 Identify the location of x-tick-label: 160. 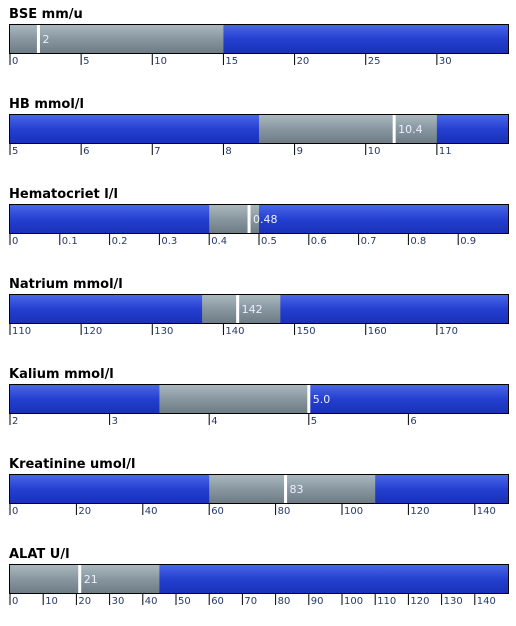
(377, 331).